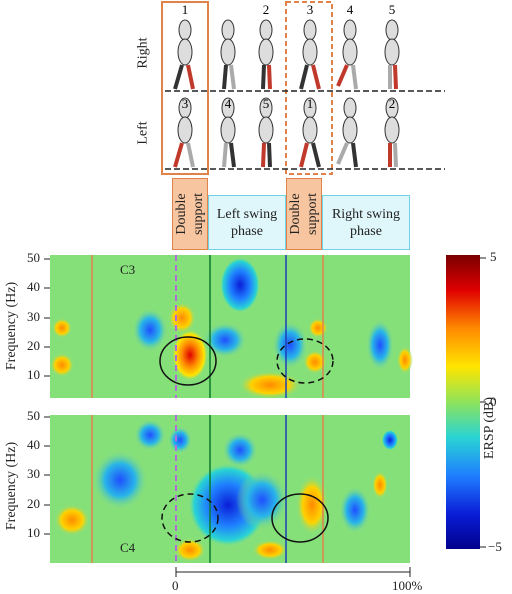 This screenshot has width=512, height=594. What do you see at coordinates (33, 532) in the screenshot?
I see `y-tick-c4-10: 10` at bounding box center [33, 532].